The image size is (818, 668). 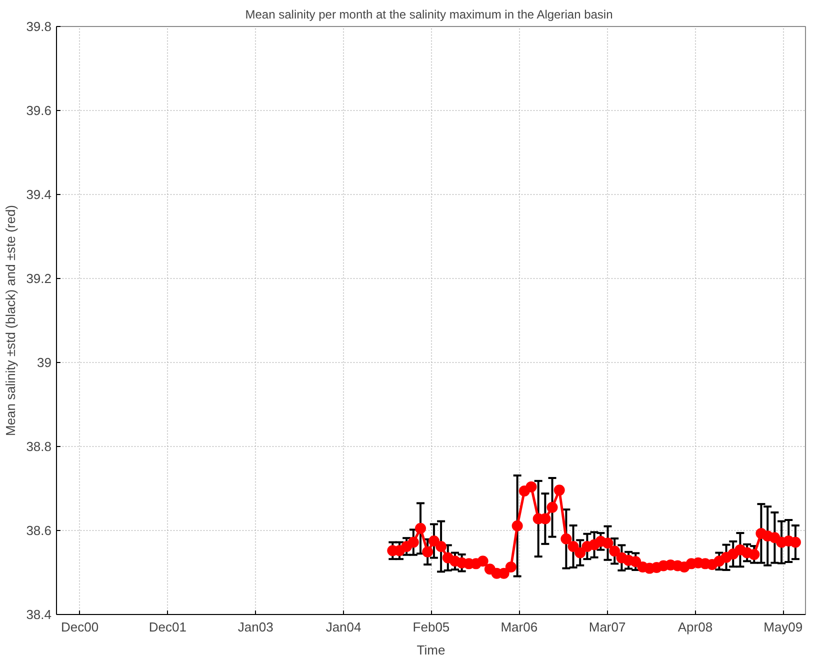 What do you see at coordinates (80, 627) in the screenshot?
I see `x-tick-label: Dec00` at bounding box center [80, 627].